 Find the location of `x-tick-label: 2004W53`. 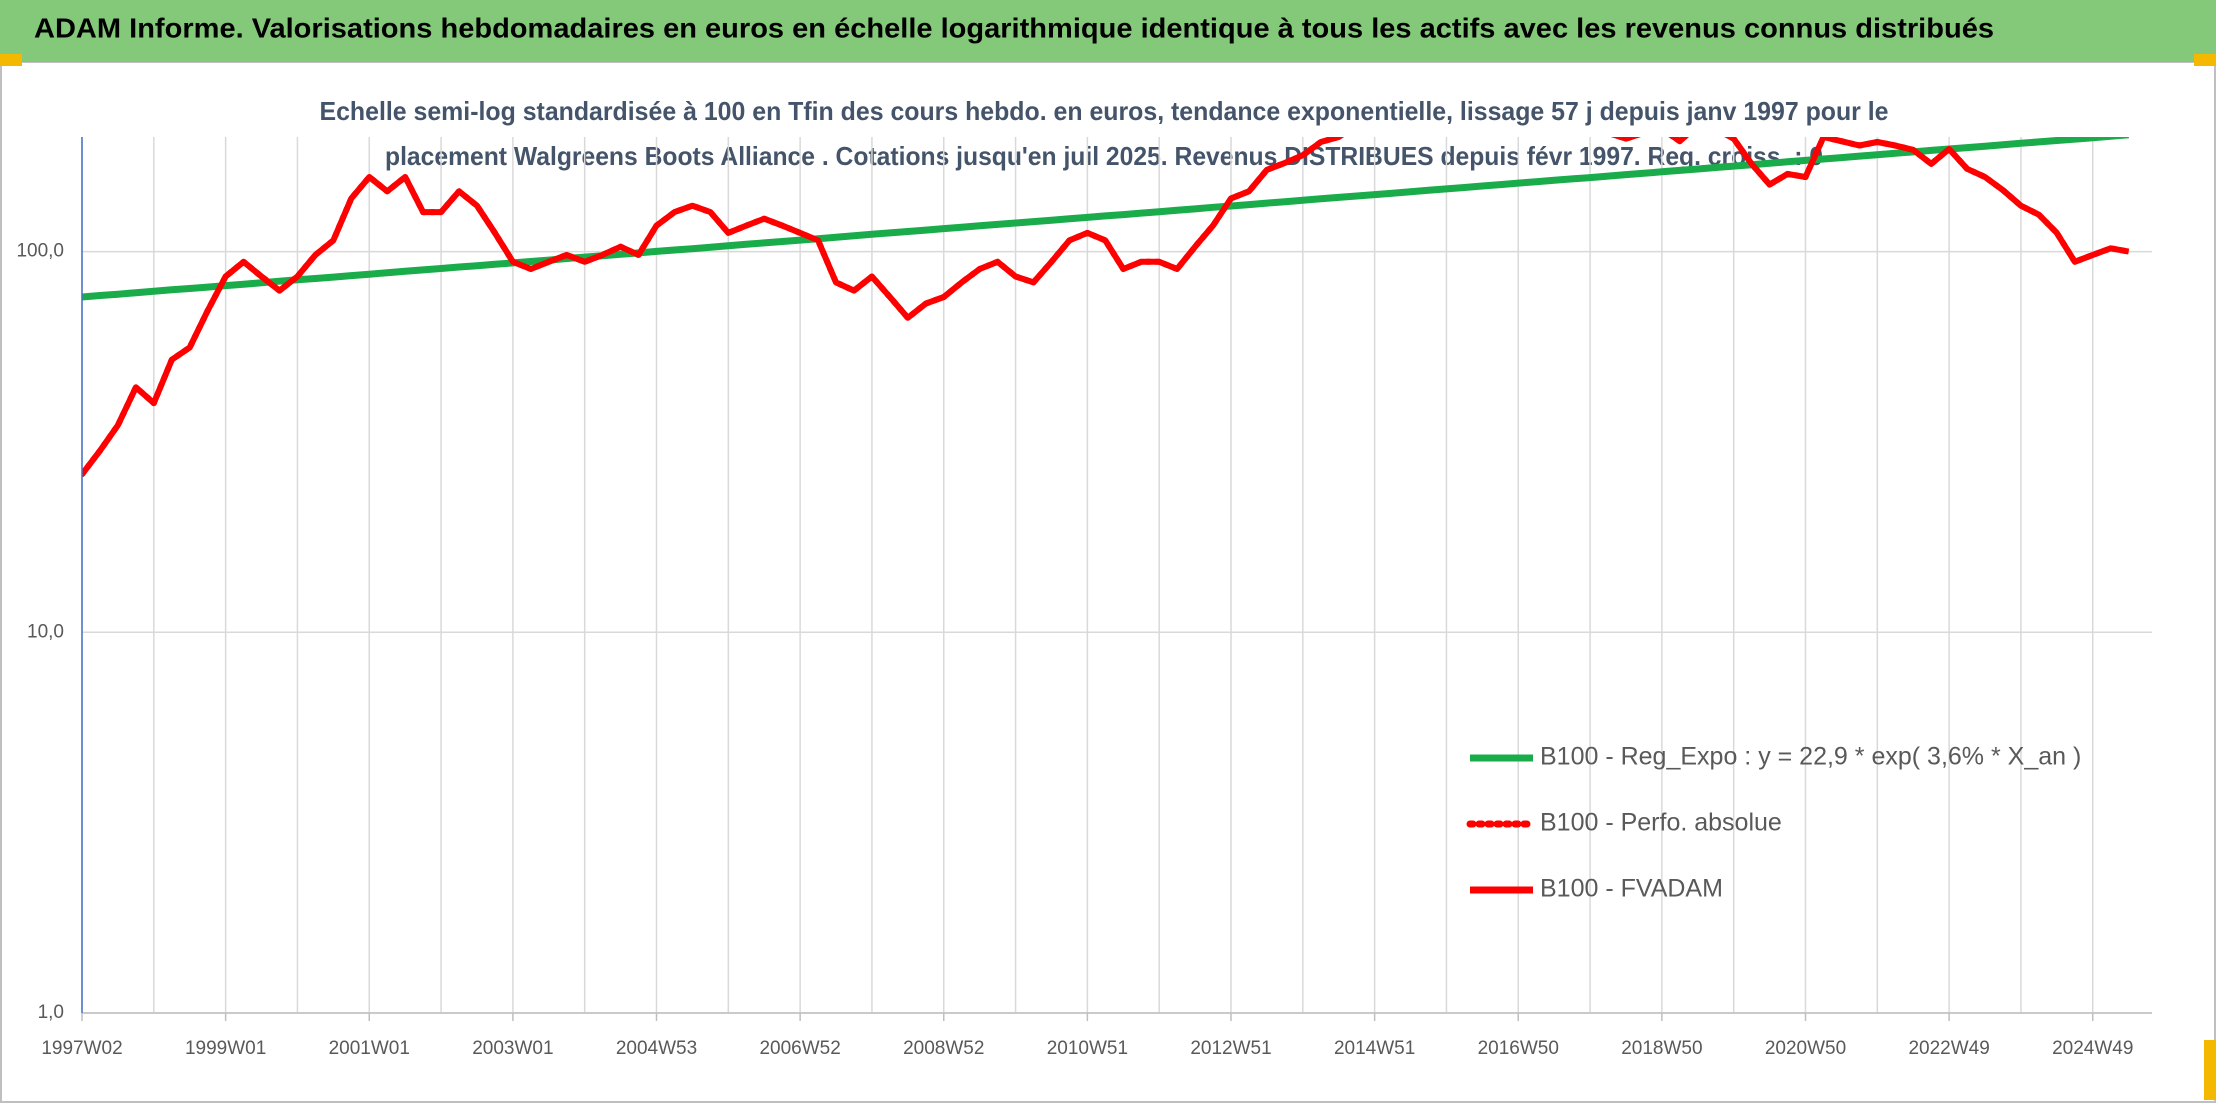

x-tick-label: 2004W53 is located at coordinates (656, 1048).